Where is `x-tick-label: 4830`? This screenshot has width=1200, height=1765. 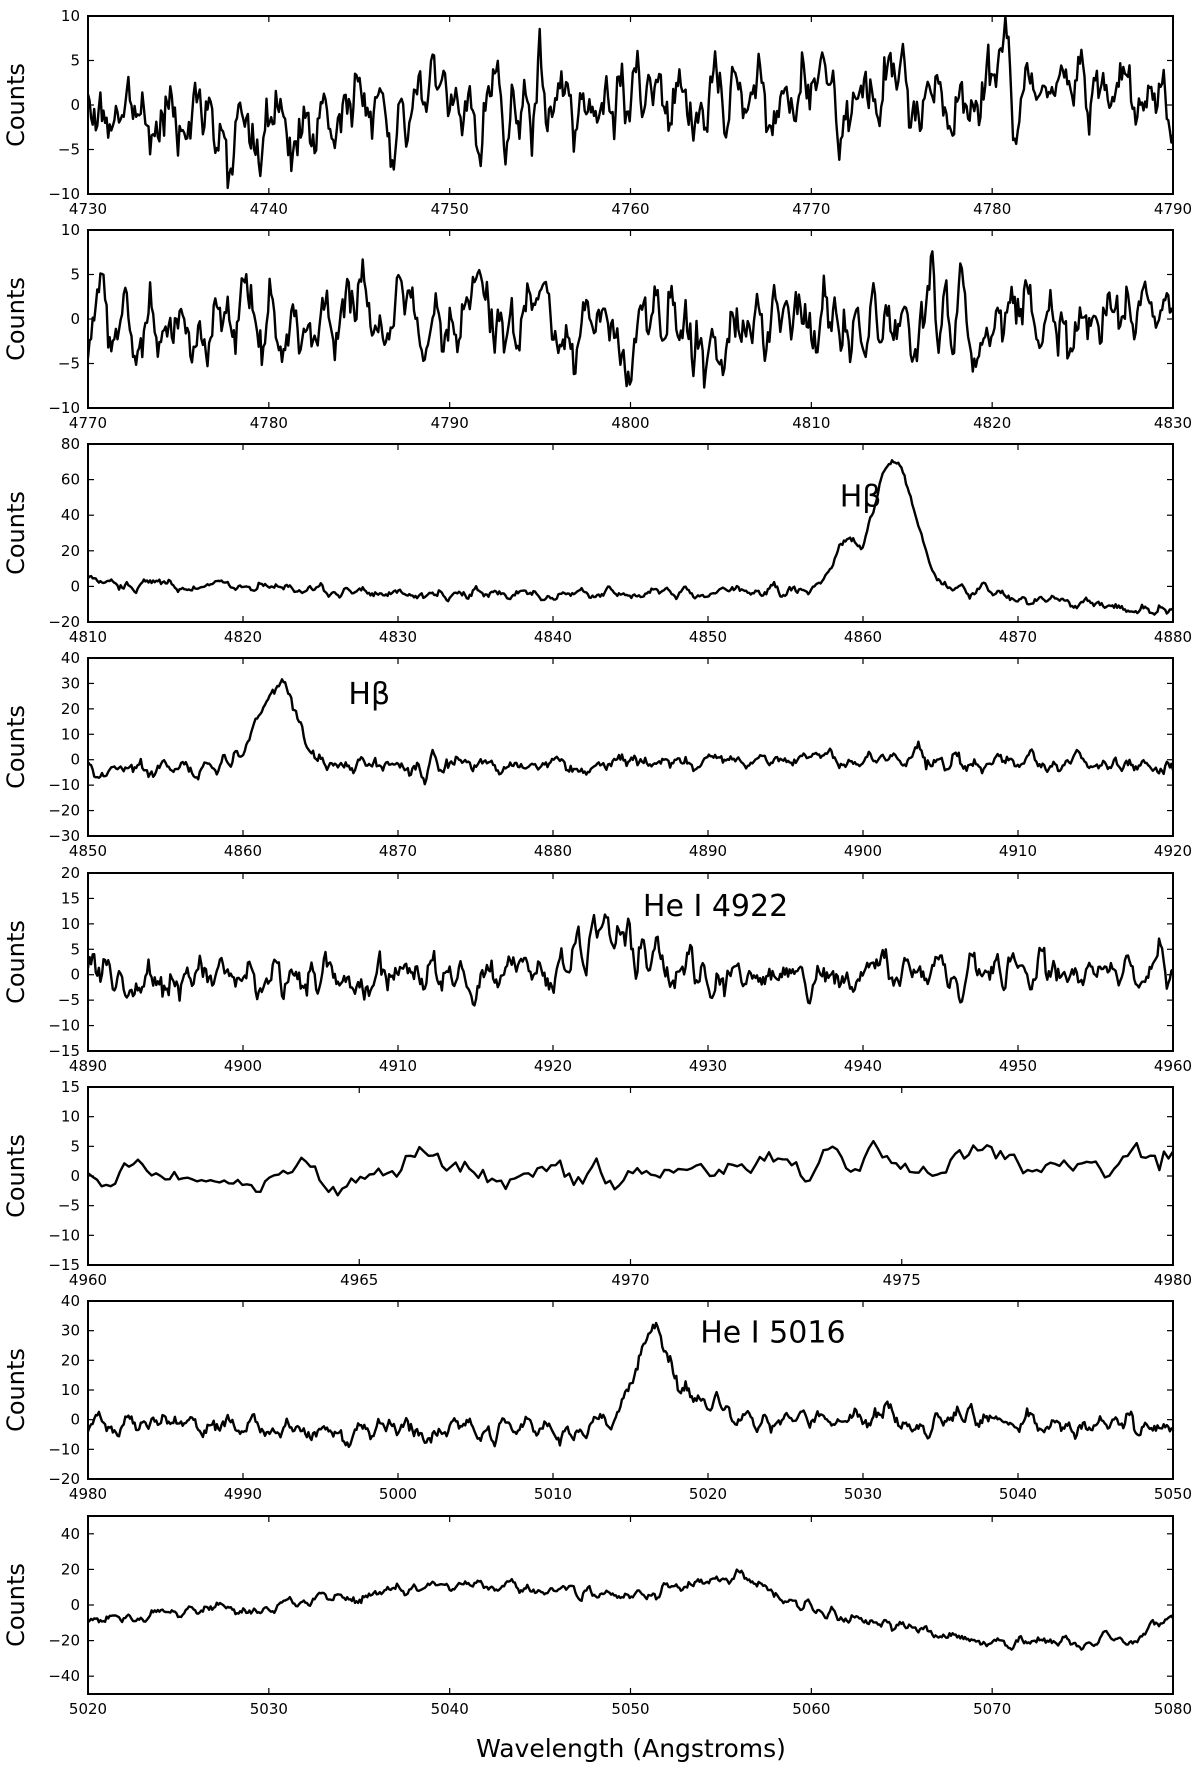
x-tick-label: 4830 is located at coordinates (1173, 423).